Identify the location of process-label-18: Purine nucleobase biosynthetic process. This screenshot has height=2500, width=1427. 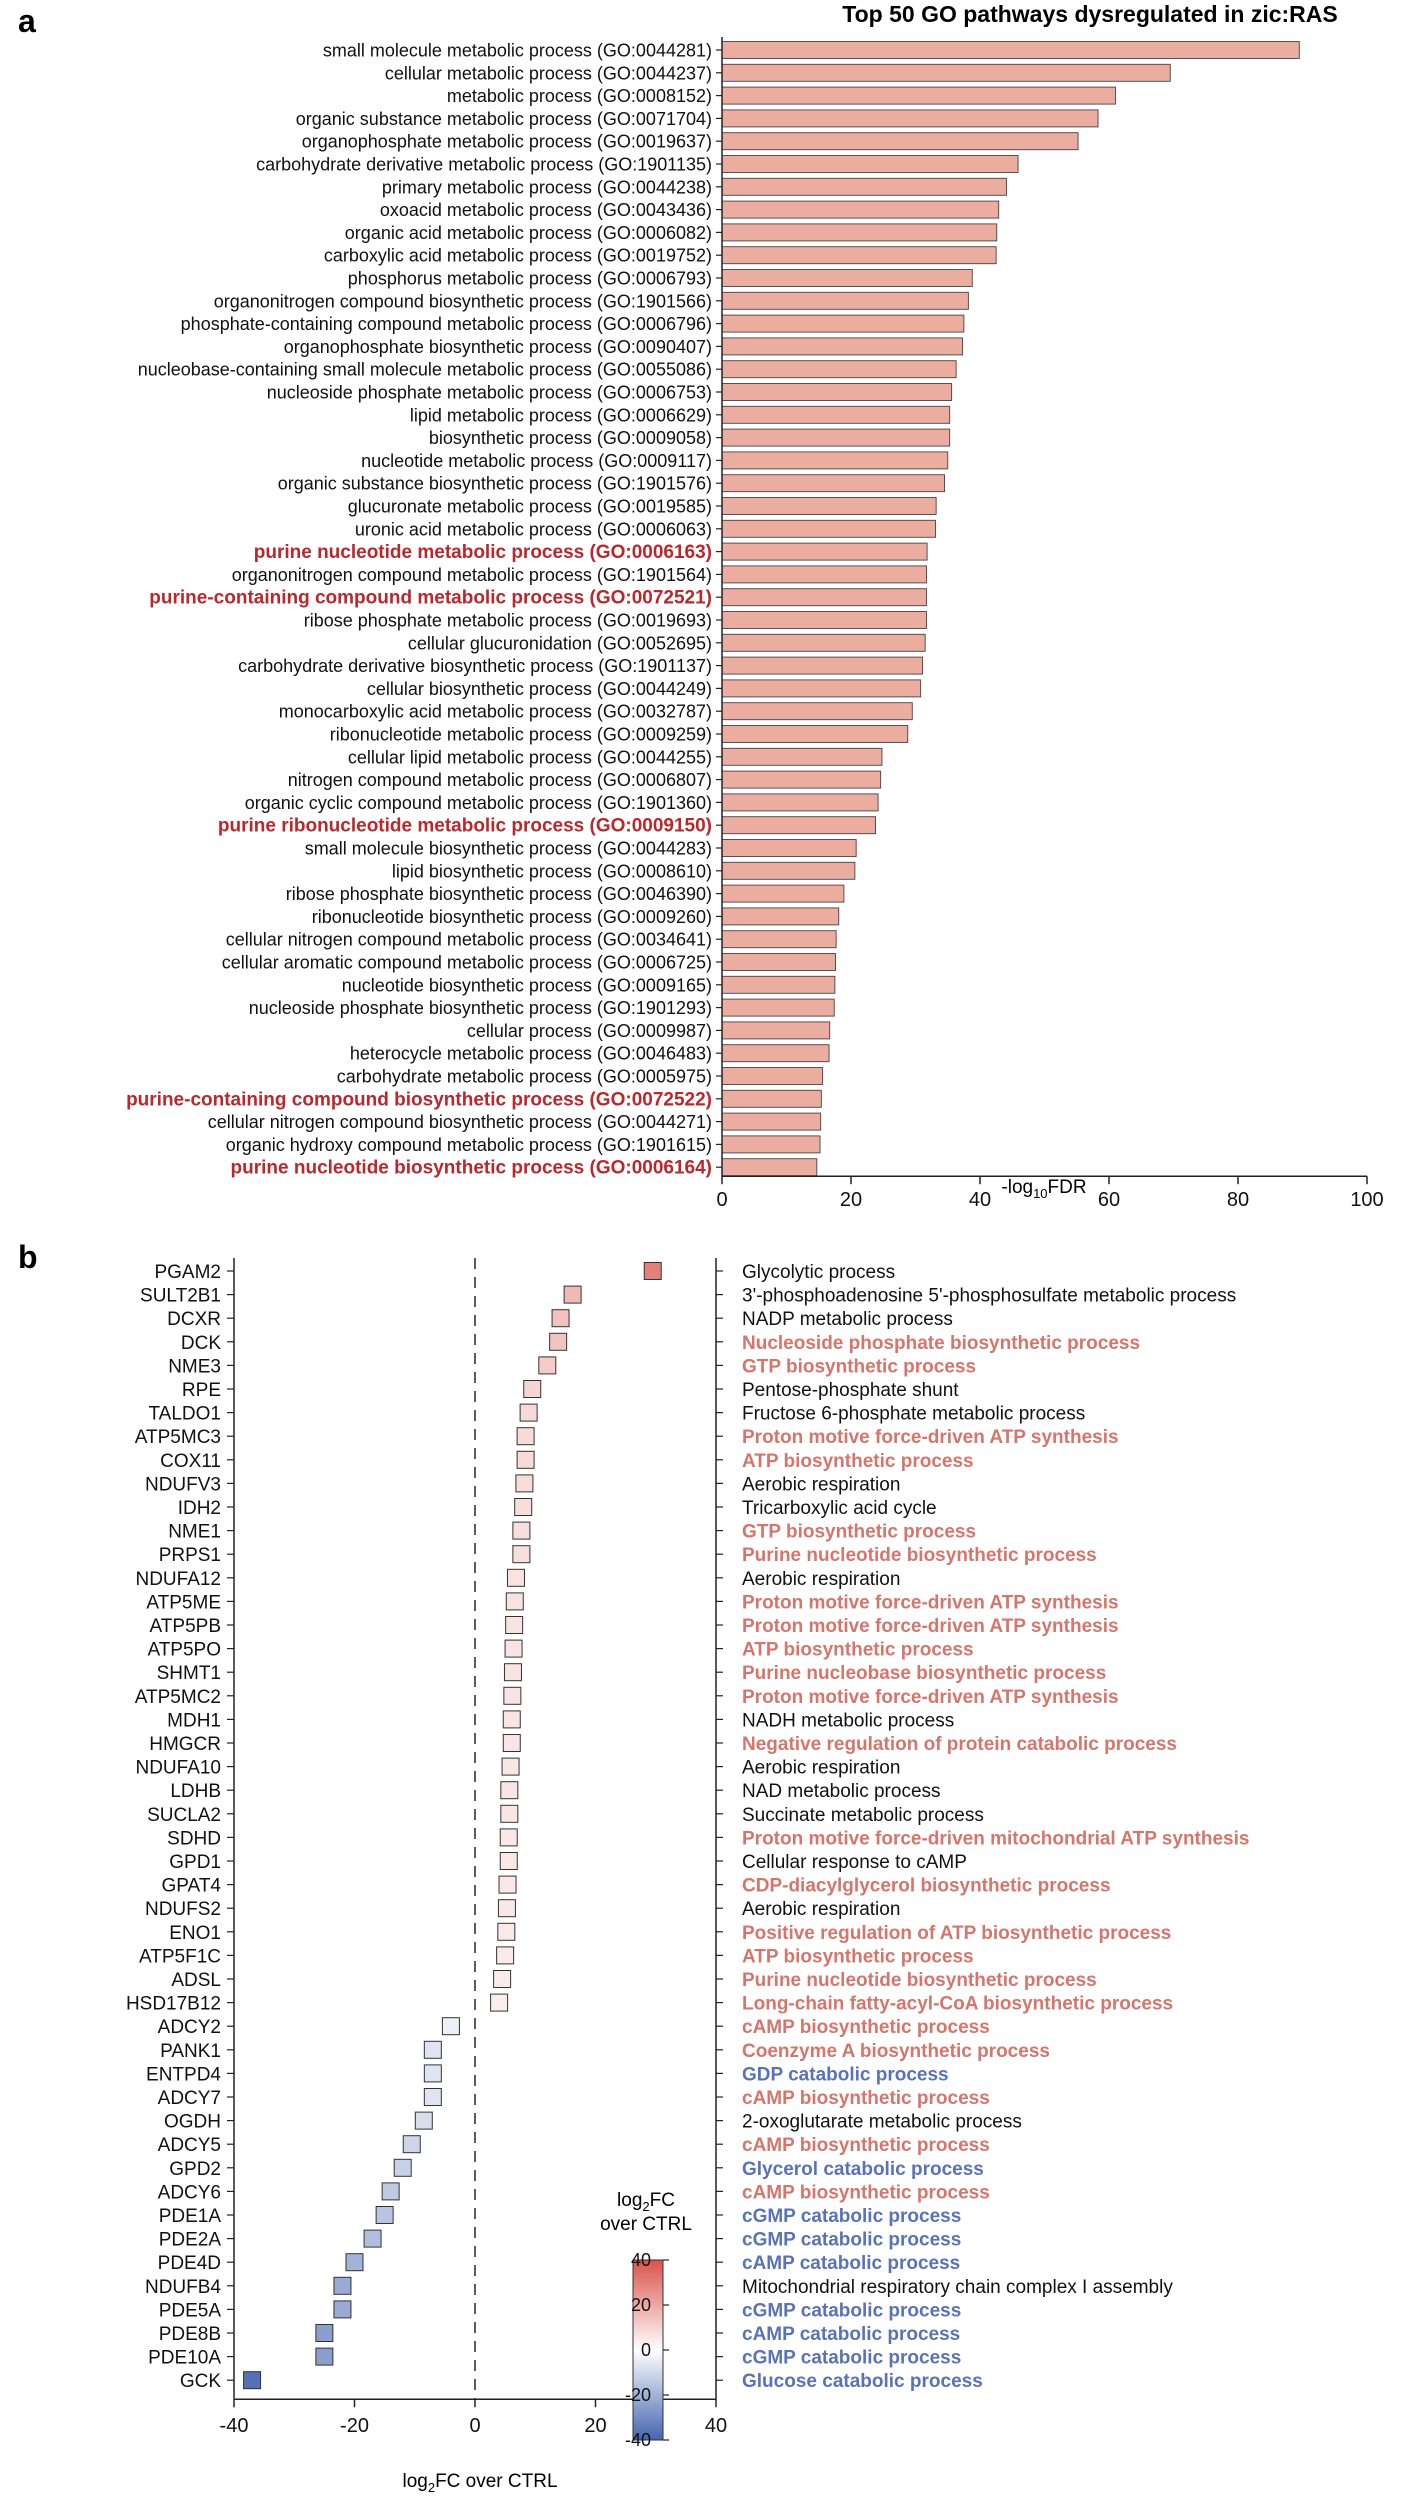
(924, 1673).